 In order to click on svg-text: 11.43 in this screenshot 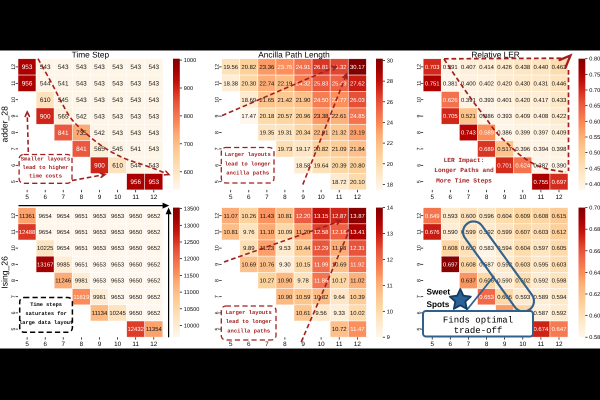, I will do `click(267, 216)`.